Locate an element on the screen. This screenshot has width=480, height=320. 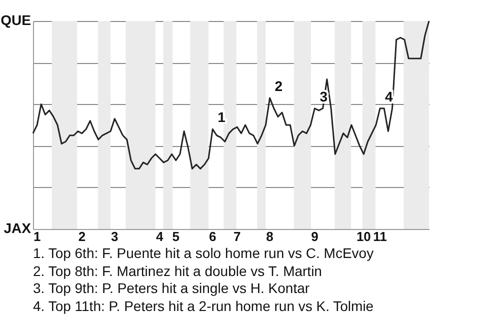
text: 4. Top 11th: P. Peters hit a 2-run home run vs K. Tolmie is located at coordinates (203, 306).